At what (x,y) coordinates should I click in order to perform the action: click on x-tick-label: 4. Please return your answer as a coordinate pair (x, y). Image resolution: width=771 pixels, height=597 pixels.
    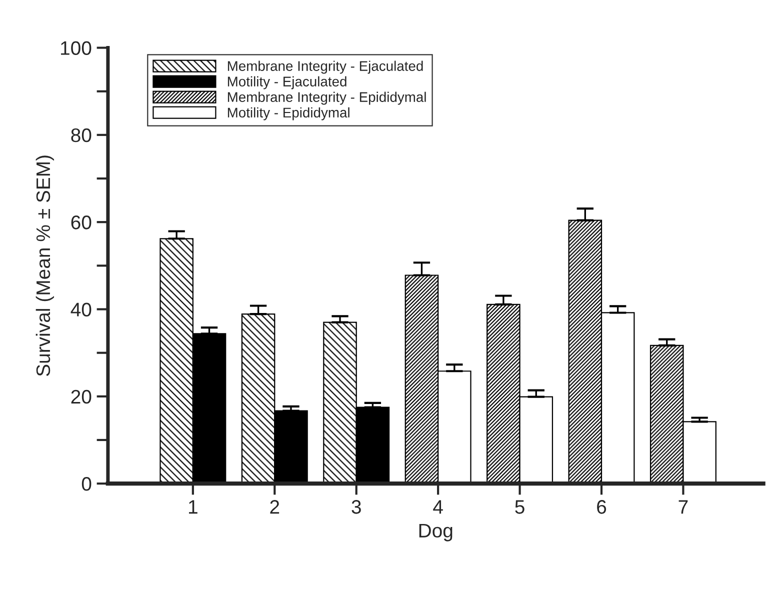
    Looking at the image, I should click on (438, 507).